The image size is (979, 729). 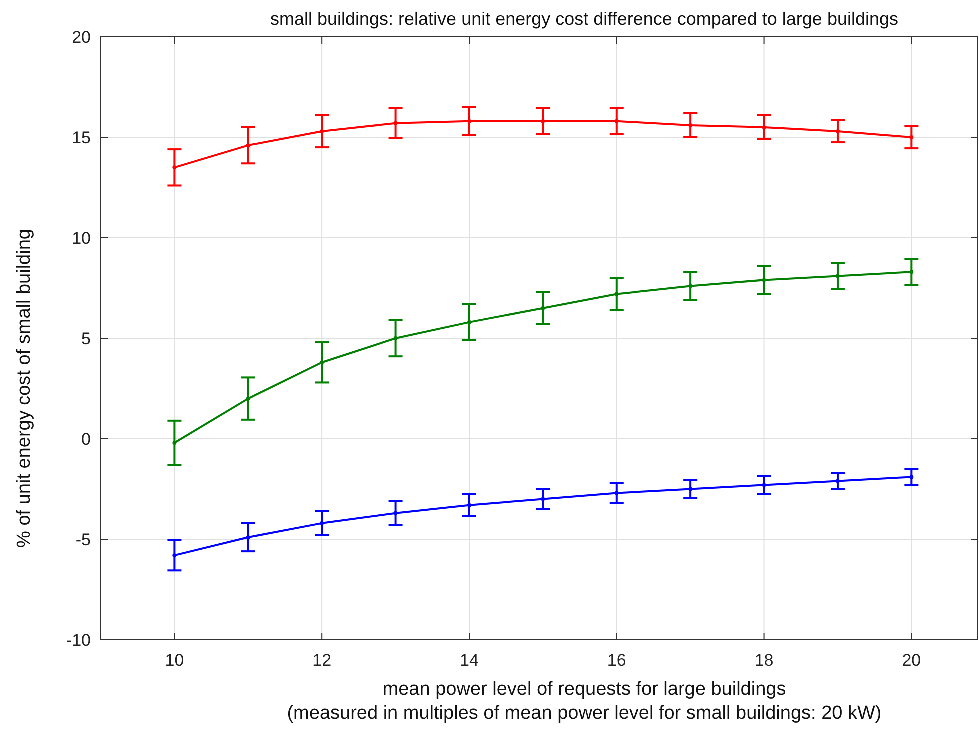 What do you see at coordinates (912, 660) in the screenshot?
I see `x-tick-label: 20` at bounding box center [912, 660].